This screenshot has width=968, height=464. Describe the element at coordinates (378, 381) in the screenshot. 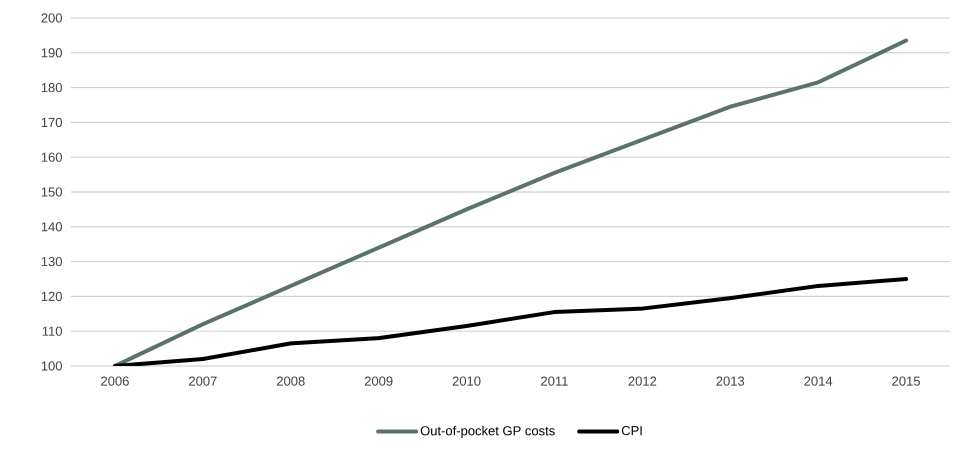

I see `x-tick-label: 2009` at that location.